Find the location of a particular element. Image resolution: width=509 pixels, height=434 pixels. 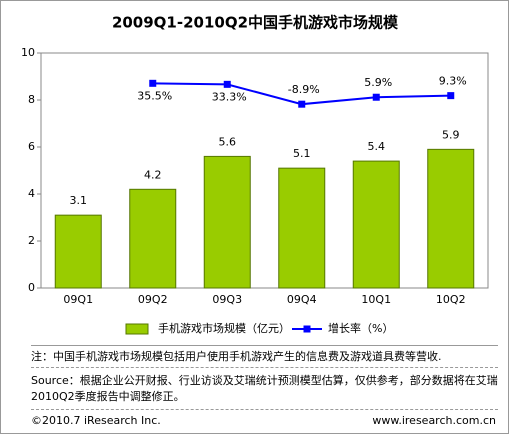

copyright: ©2010.7 iResearch Inc. is located at coordinates (96, 420).